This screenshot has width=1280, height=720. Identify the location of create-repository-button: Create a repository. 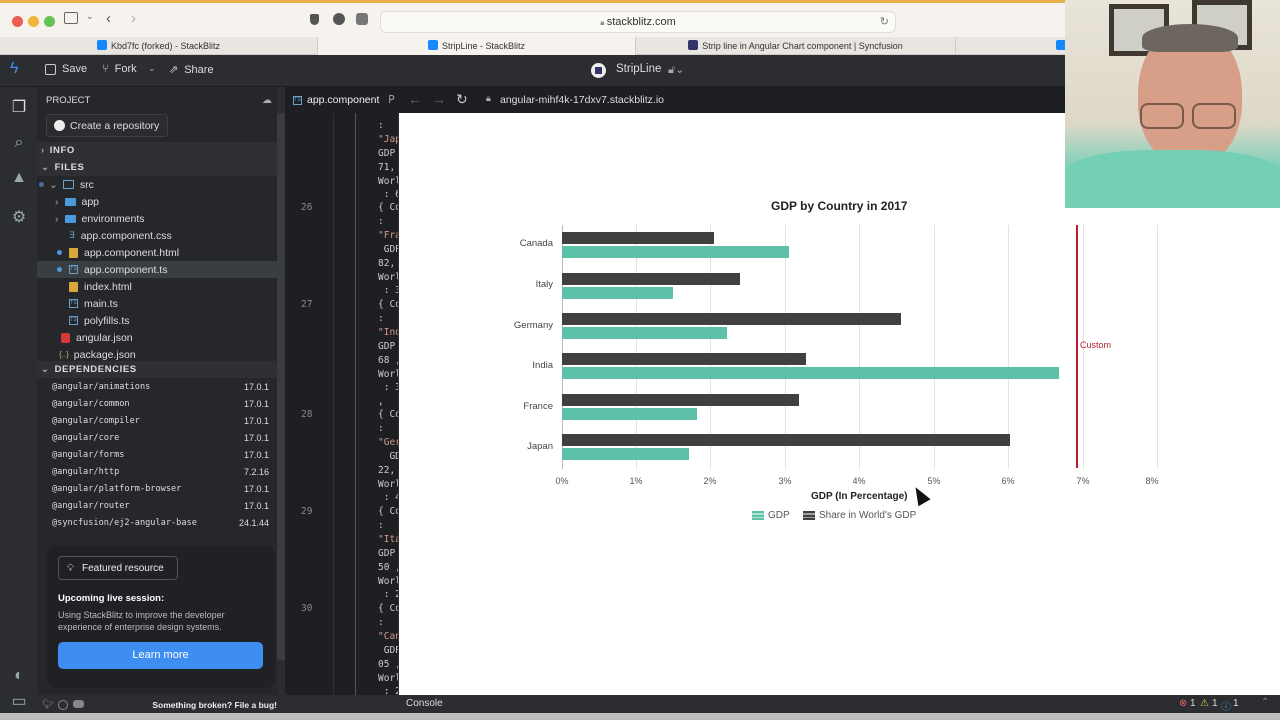
(107, 125).